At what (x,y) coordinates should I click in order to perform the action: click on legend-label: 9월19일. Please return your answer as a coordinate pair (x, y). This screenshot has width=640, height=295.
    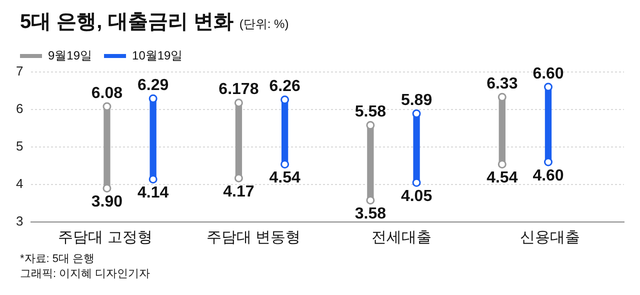
    Looking at the image, I should click on (70, 55).